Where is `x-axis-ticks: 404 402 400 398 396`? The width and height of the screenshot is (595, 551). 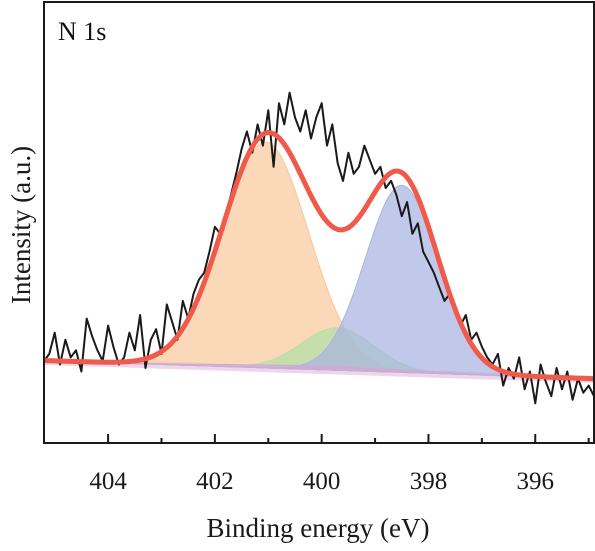 x-axis-ticks: 404 402 400 398 396 is located at coordinates (339, 464).